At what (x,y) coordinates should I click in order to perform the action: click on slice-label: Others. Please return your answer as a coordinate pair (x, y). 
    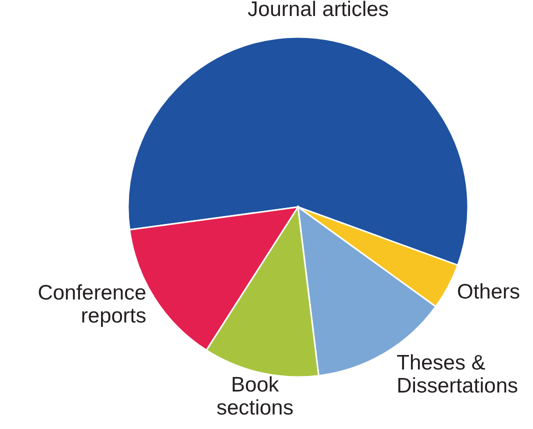
    Looking at the image, I should click on (488, 292).